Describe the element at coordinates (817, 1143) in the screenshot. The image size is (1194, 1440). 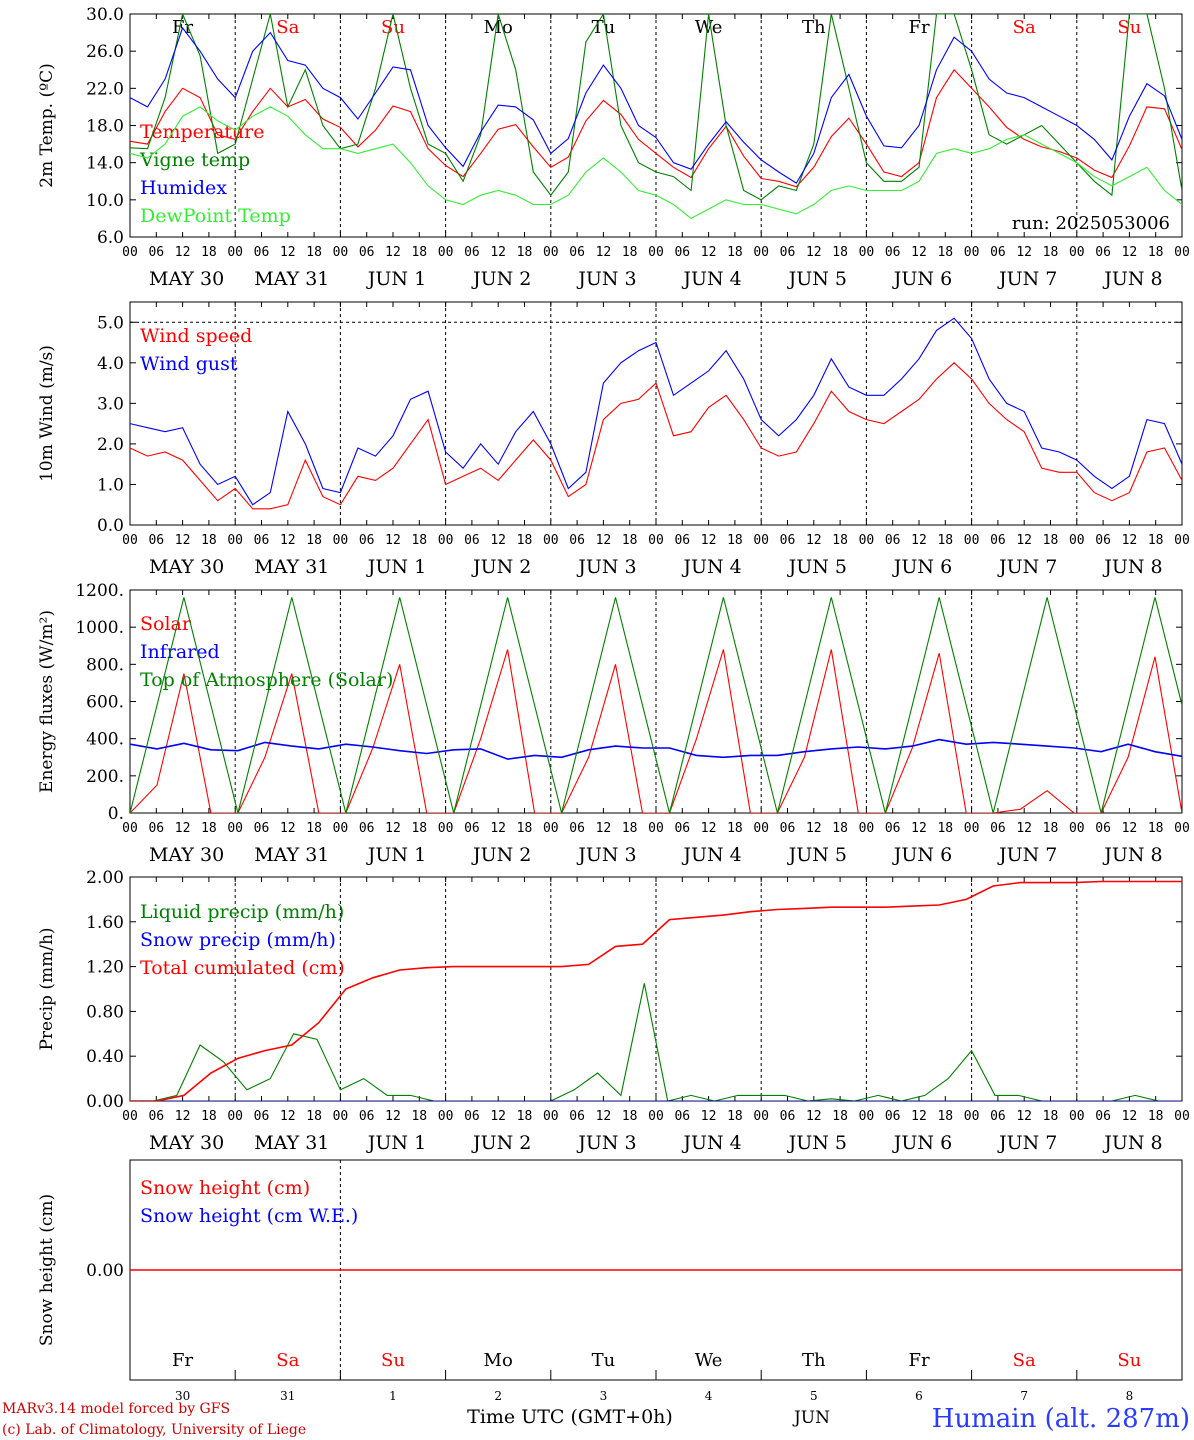
I see `x-date-label: JUN 5` at that location.